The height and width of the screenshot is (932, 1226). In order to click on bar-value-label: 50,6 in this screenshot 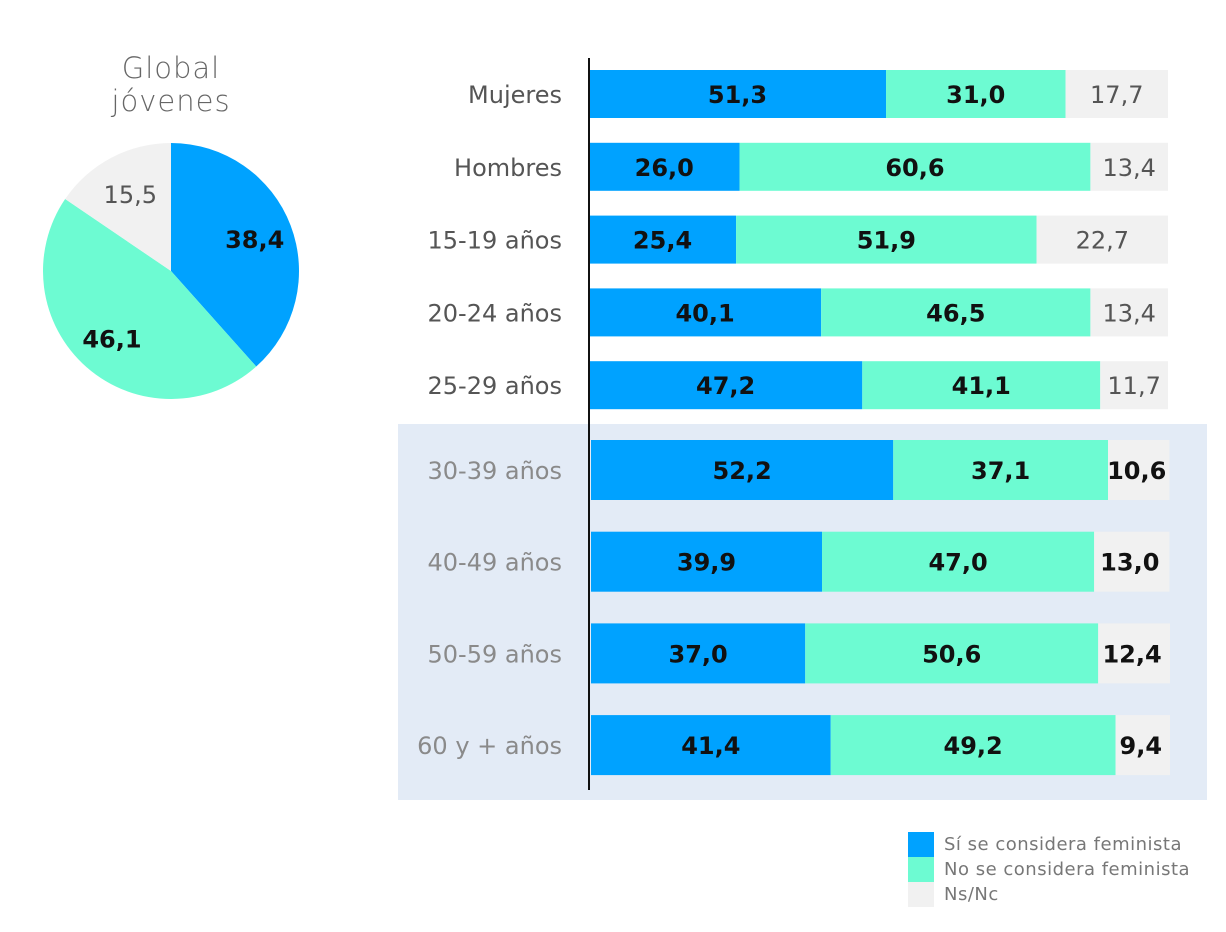, I will do `click(951, 654)`.